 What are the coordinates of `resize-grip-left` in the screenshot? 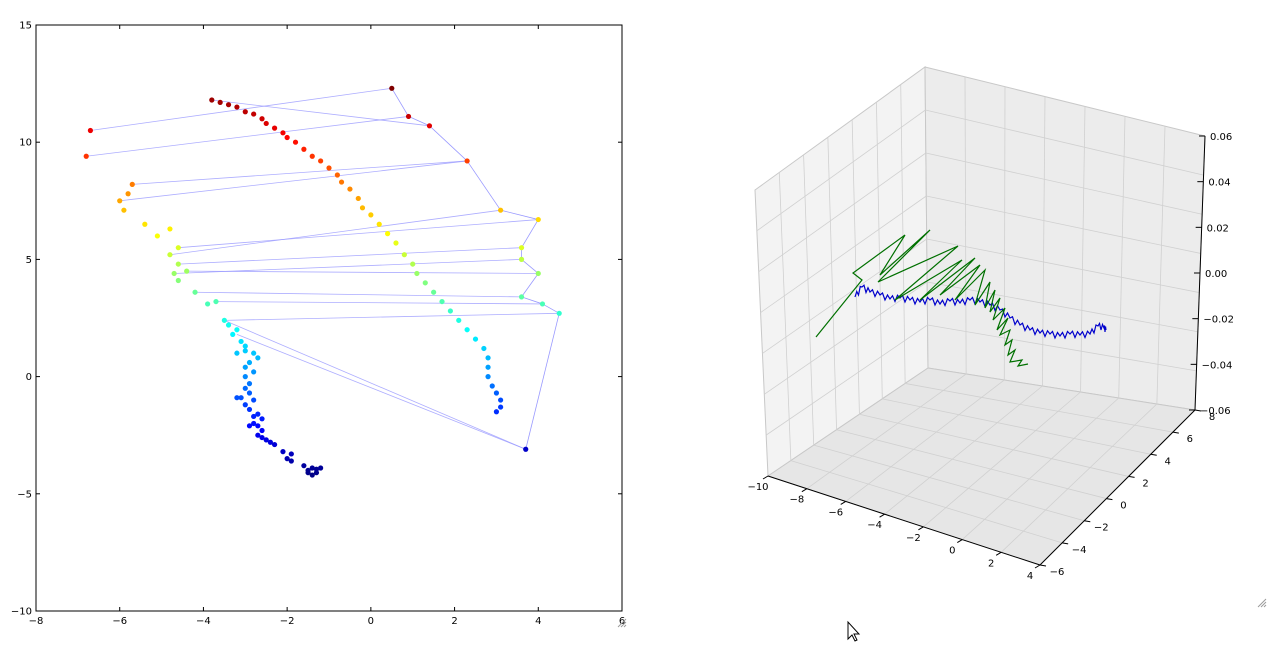 It's located at (622, 623).